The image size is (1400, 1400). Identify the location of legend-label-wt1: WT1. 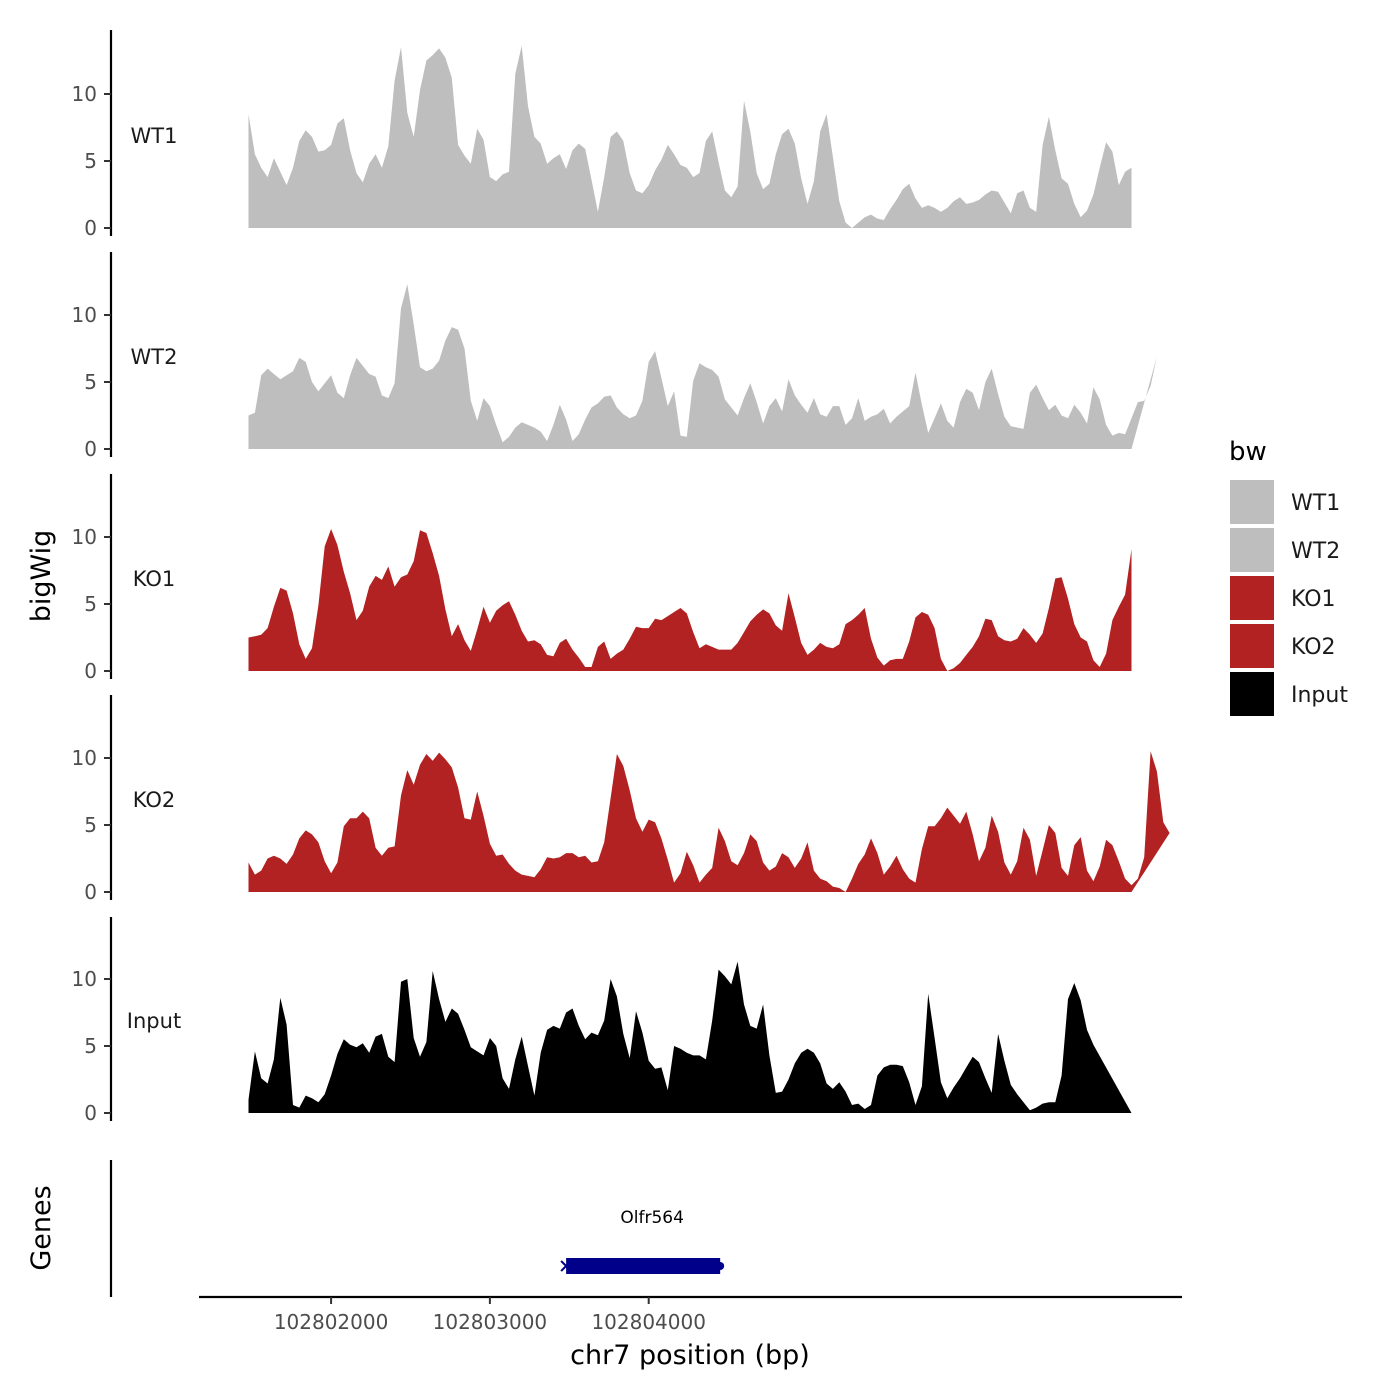
(1315, 503).